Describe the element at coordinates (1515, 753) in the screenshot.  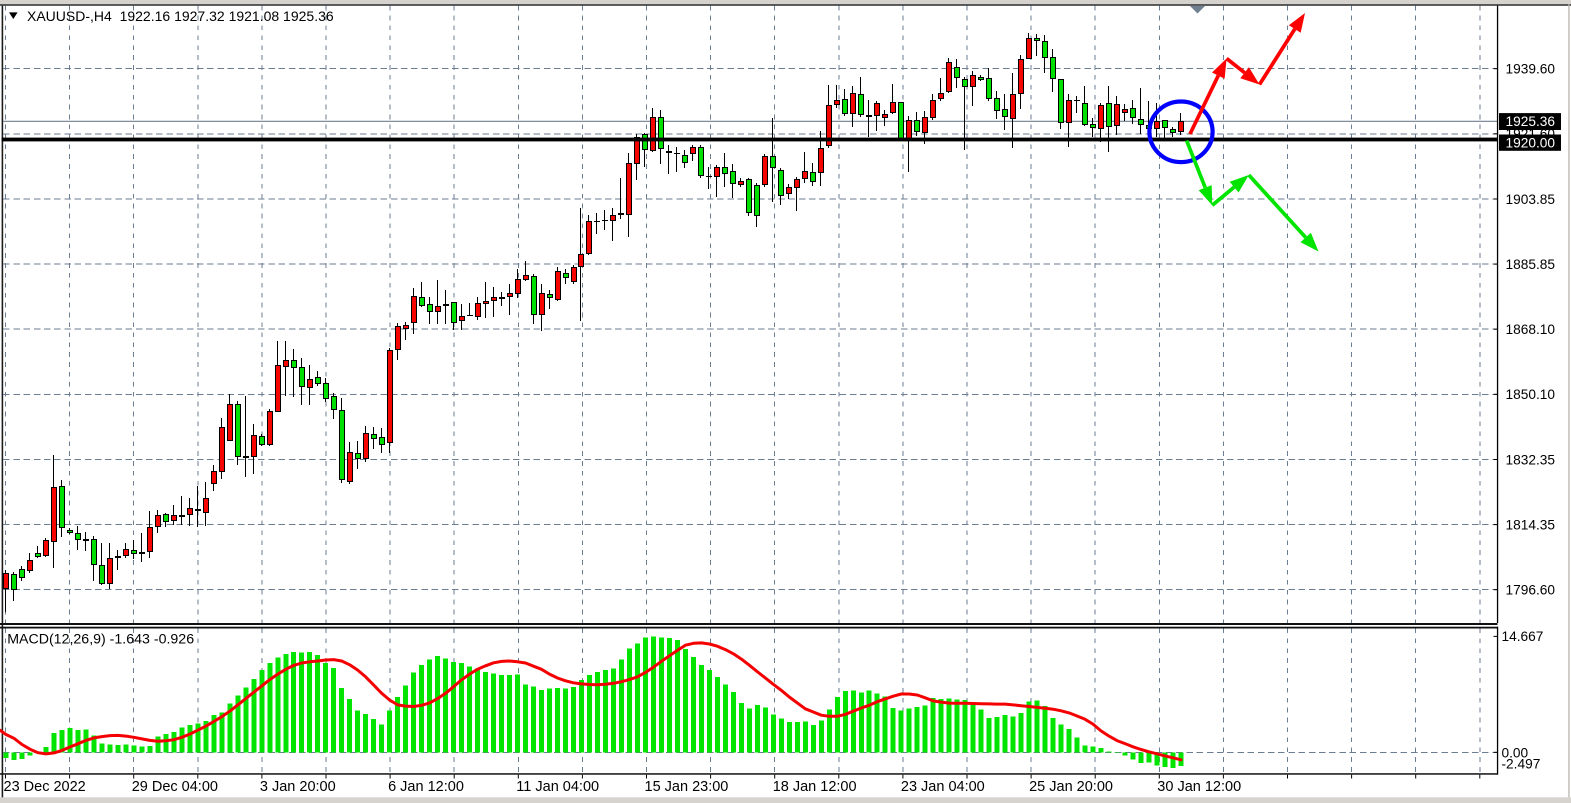
I see `svg-text: 0.00` at that location.